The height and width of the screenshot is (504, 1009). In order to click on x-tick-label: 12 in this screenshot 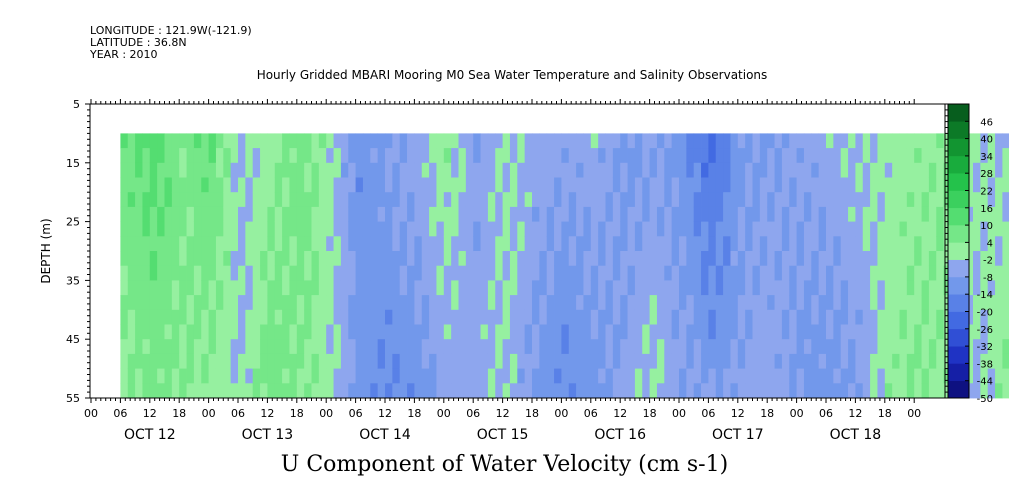, I will do `click(150, 413)`.